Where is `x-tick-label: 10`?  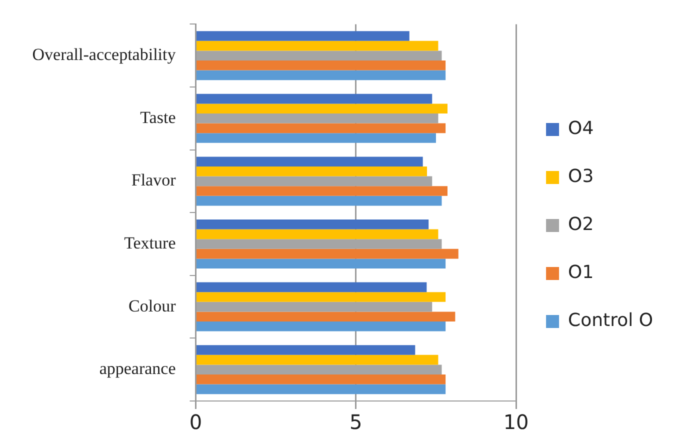
x-tick-label: 10 is located at coordinates (516, 422).